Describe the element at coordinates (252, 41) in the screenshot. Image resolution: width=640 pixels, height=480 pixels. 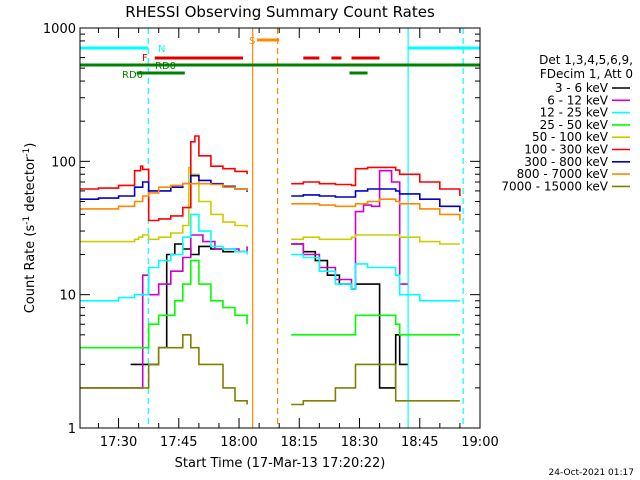
I see `status-bar-label: S` at that location.